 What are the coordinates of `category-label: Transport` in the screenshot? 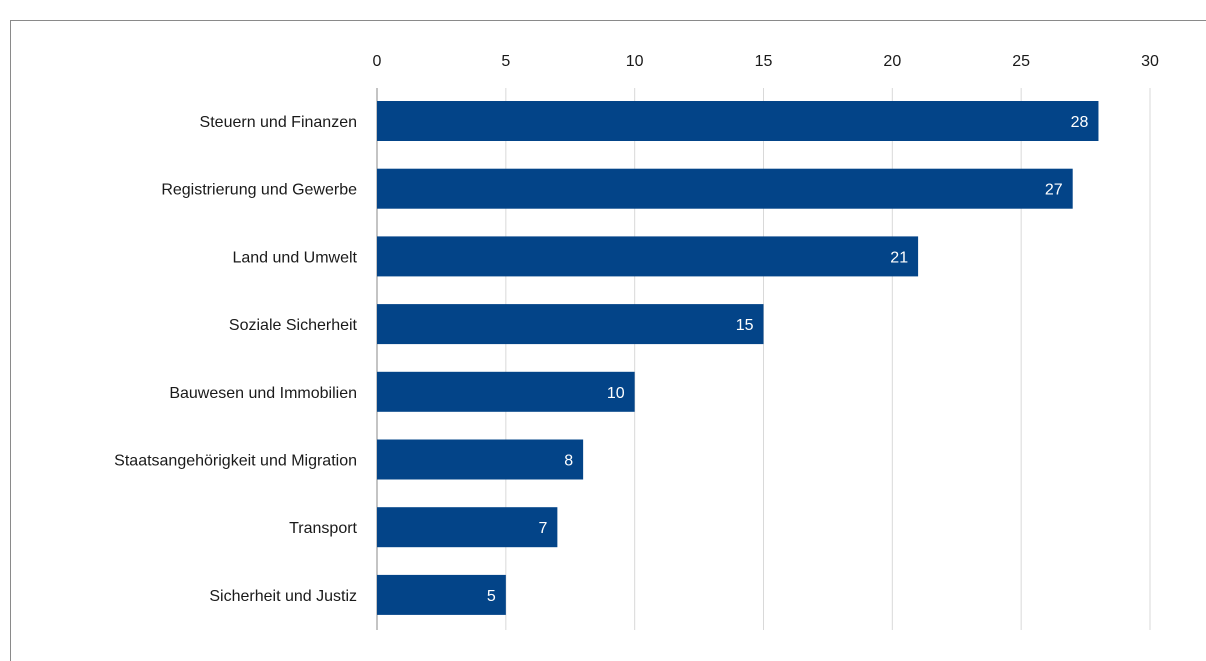 It's located at (323, 528).